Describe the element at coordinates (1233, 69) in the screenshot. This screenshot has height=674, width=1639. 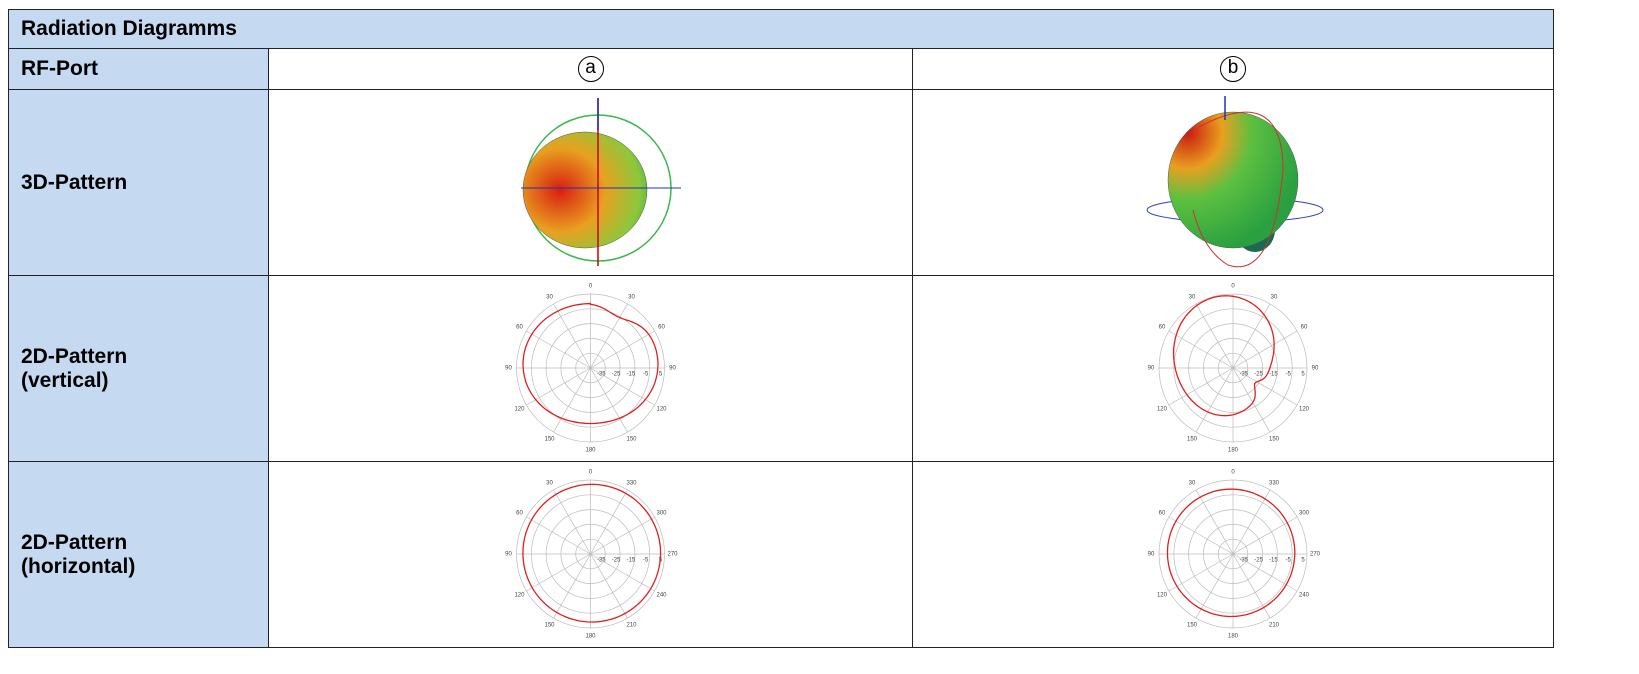
I see `port-label: b` at that location.